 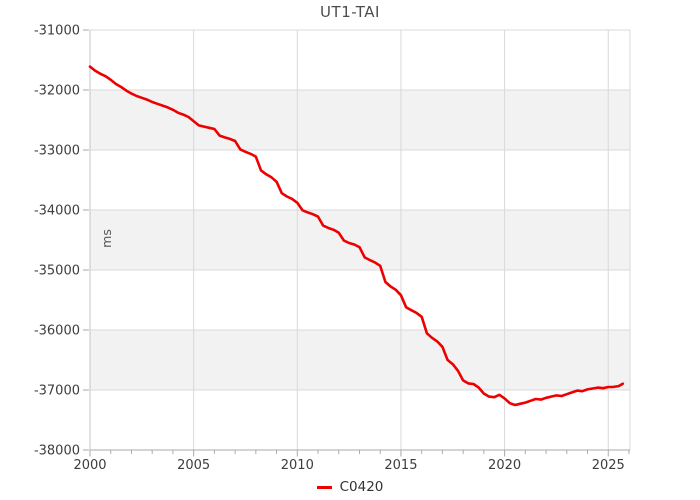 I want to click on legend: C0420, so click(x=350, y=487).